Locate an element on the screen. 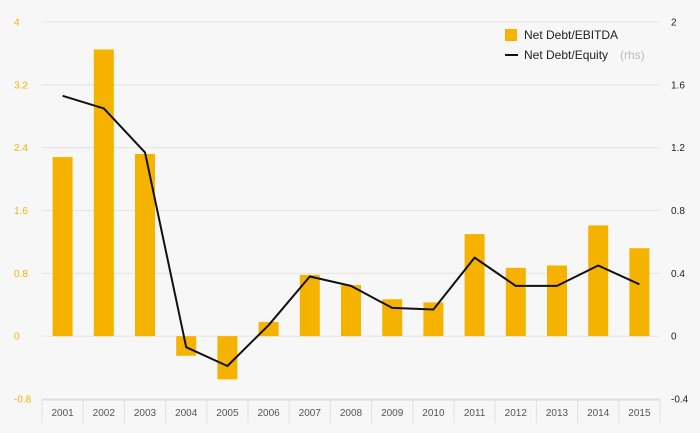  legend-swatch-bar is located at coordinates (511, 35).